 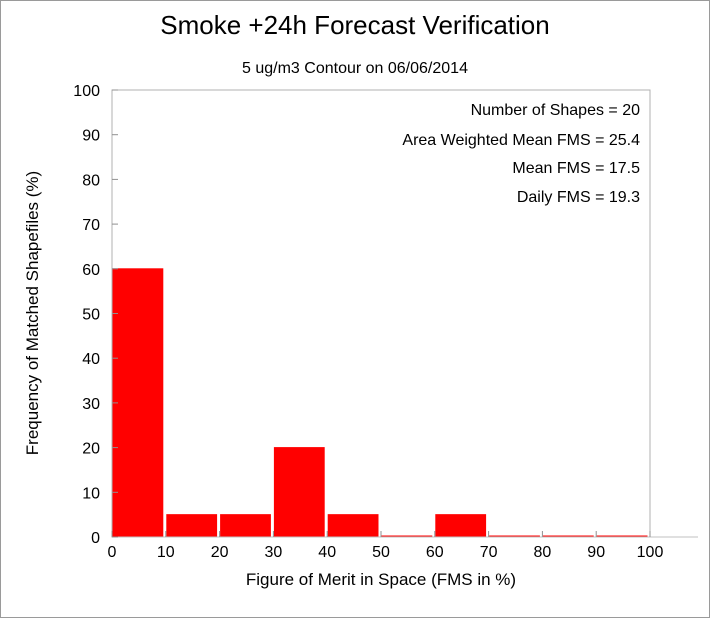 What do you see at coordinates (596, 552) in the screenshot?
I see `x-tick-label: 90` at bounding box center [596, 552].